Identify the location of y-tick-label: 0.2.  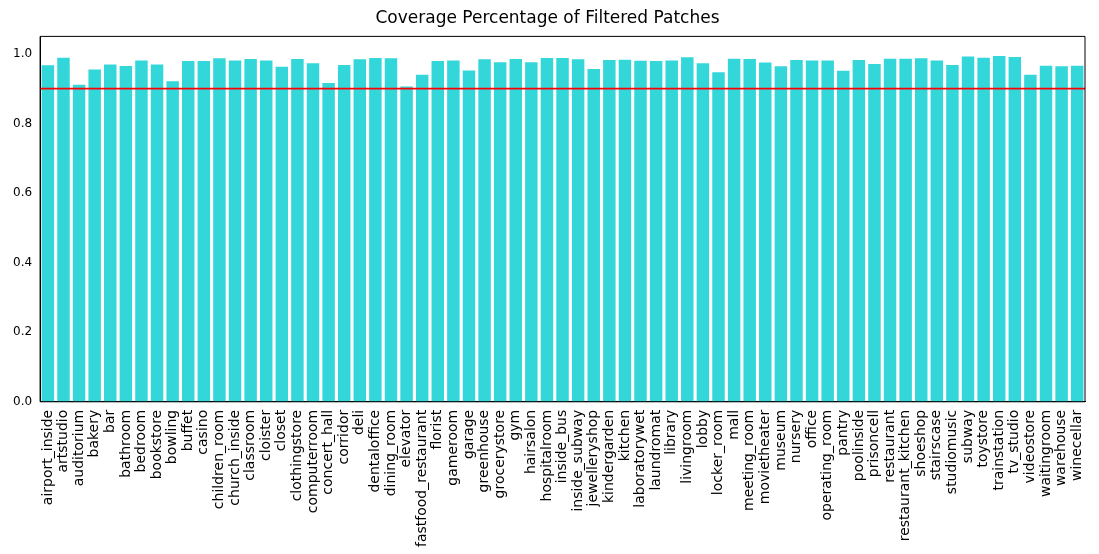
(22, 331).